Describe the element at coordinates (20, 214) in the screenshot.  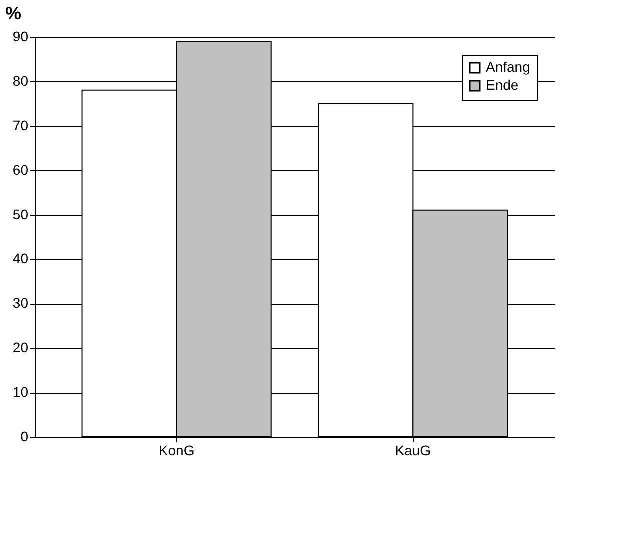
I see `y-tick-label: 50` at that location.